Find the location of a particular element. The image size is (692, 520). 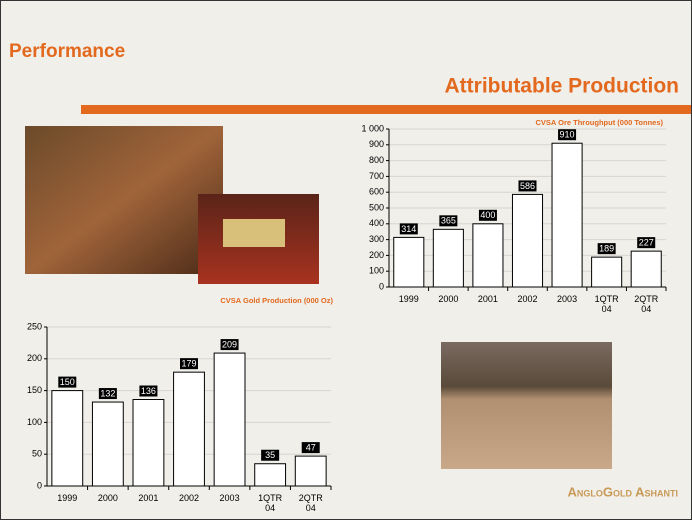

value-label: 586 is located at coordinates (527, 186).